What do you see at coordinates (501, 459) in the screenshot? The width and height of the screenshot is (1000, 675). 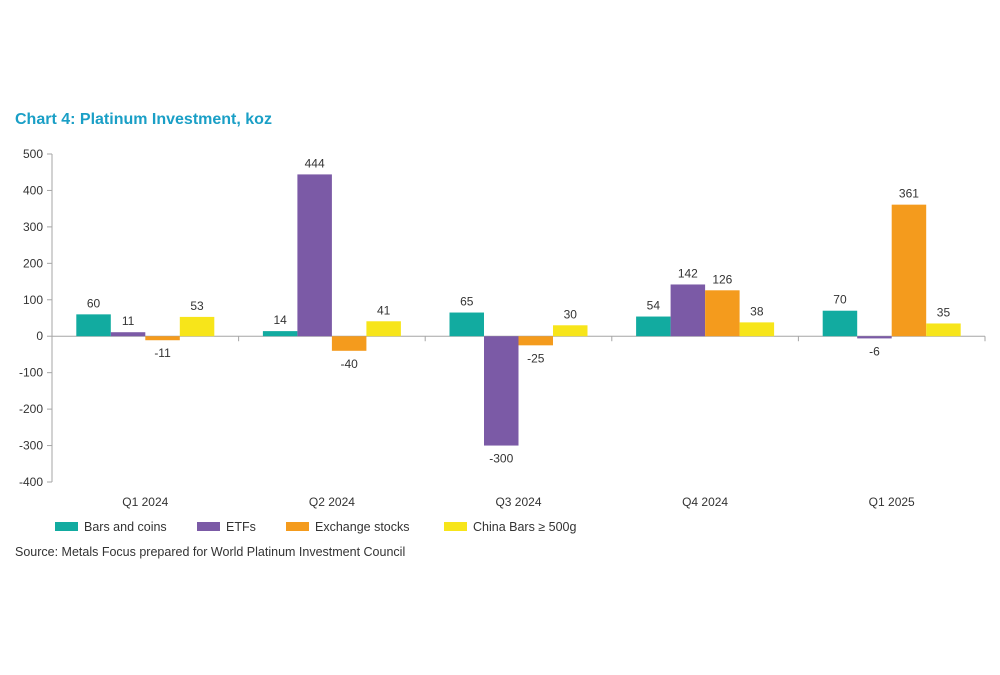 I see `data-label: -300` at bounding box center [501, 459].